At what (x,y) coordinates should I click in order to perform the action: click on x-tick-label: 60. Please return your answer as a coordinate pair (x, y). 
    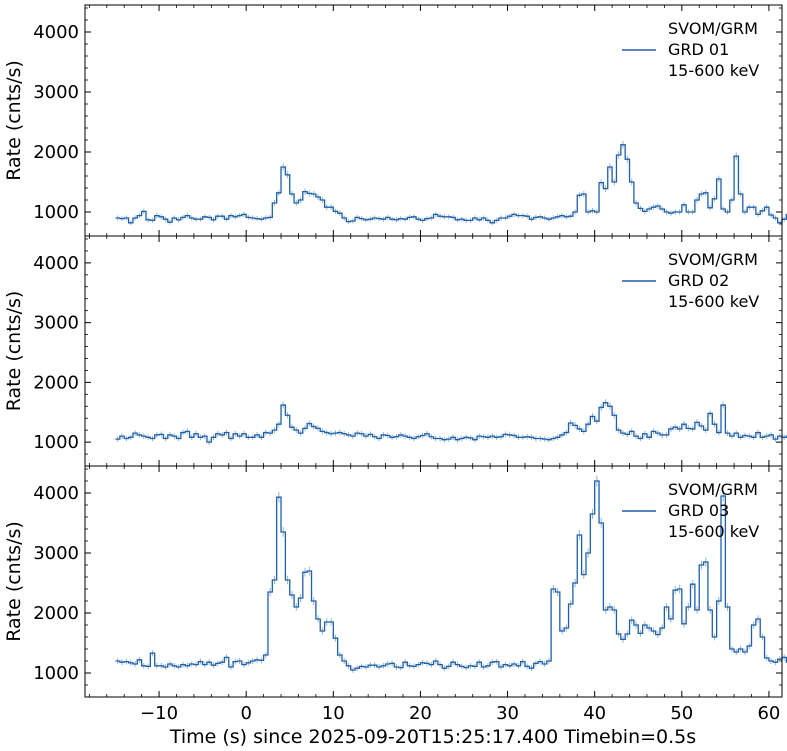
    Looking at the image, I should click on (768, 713).